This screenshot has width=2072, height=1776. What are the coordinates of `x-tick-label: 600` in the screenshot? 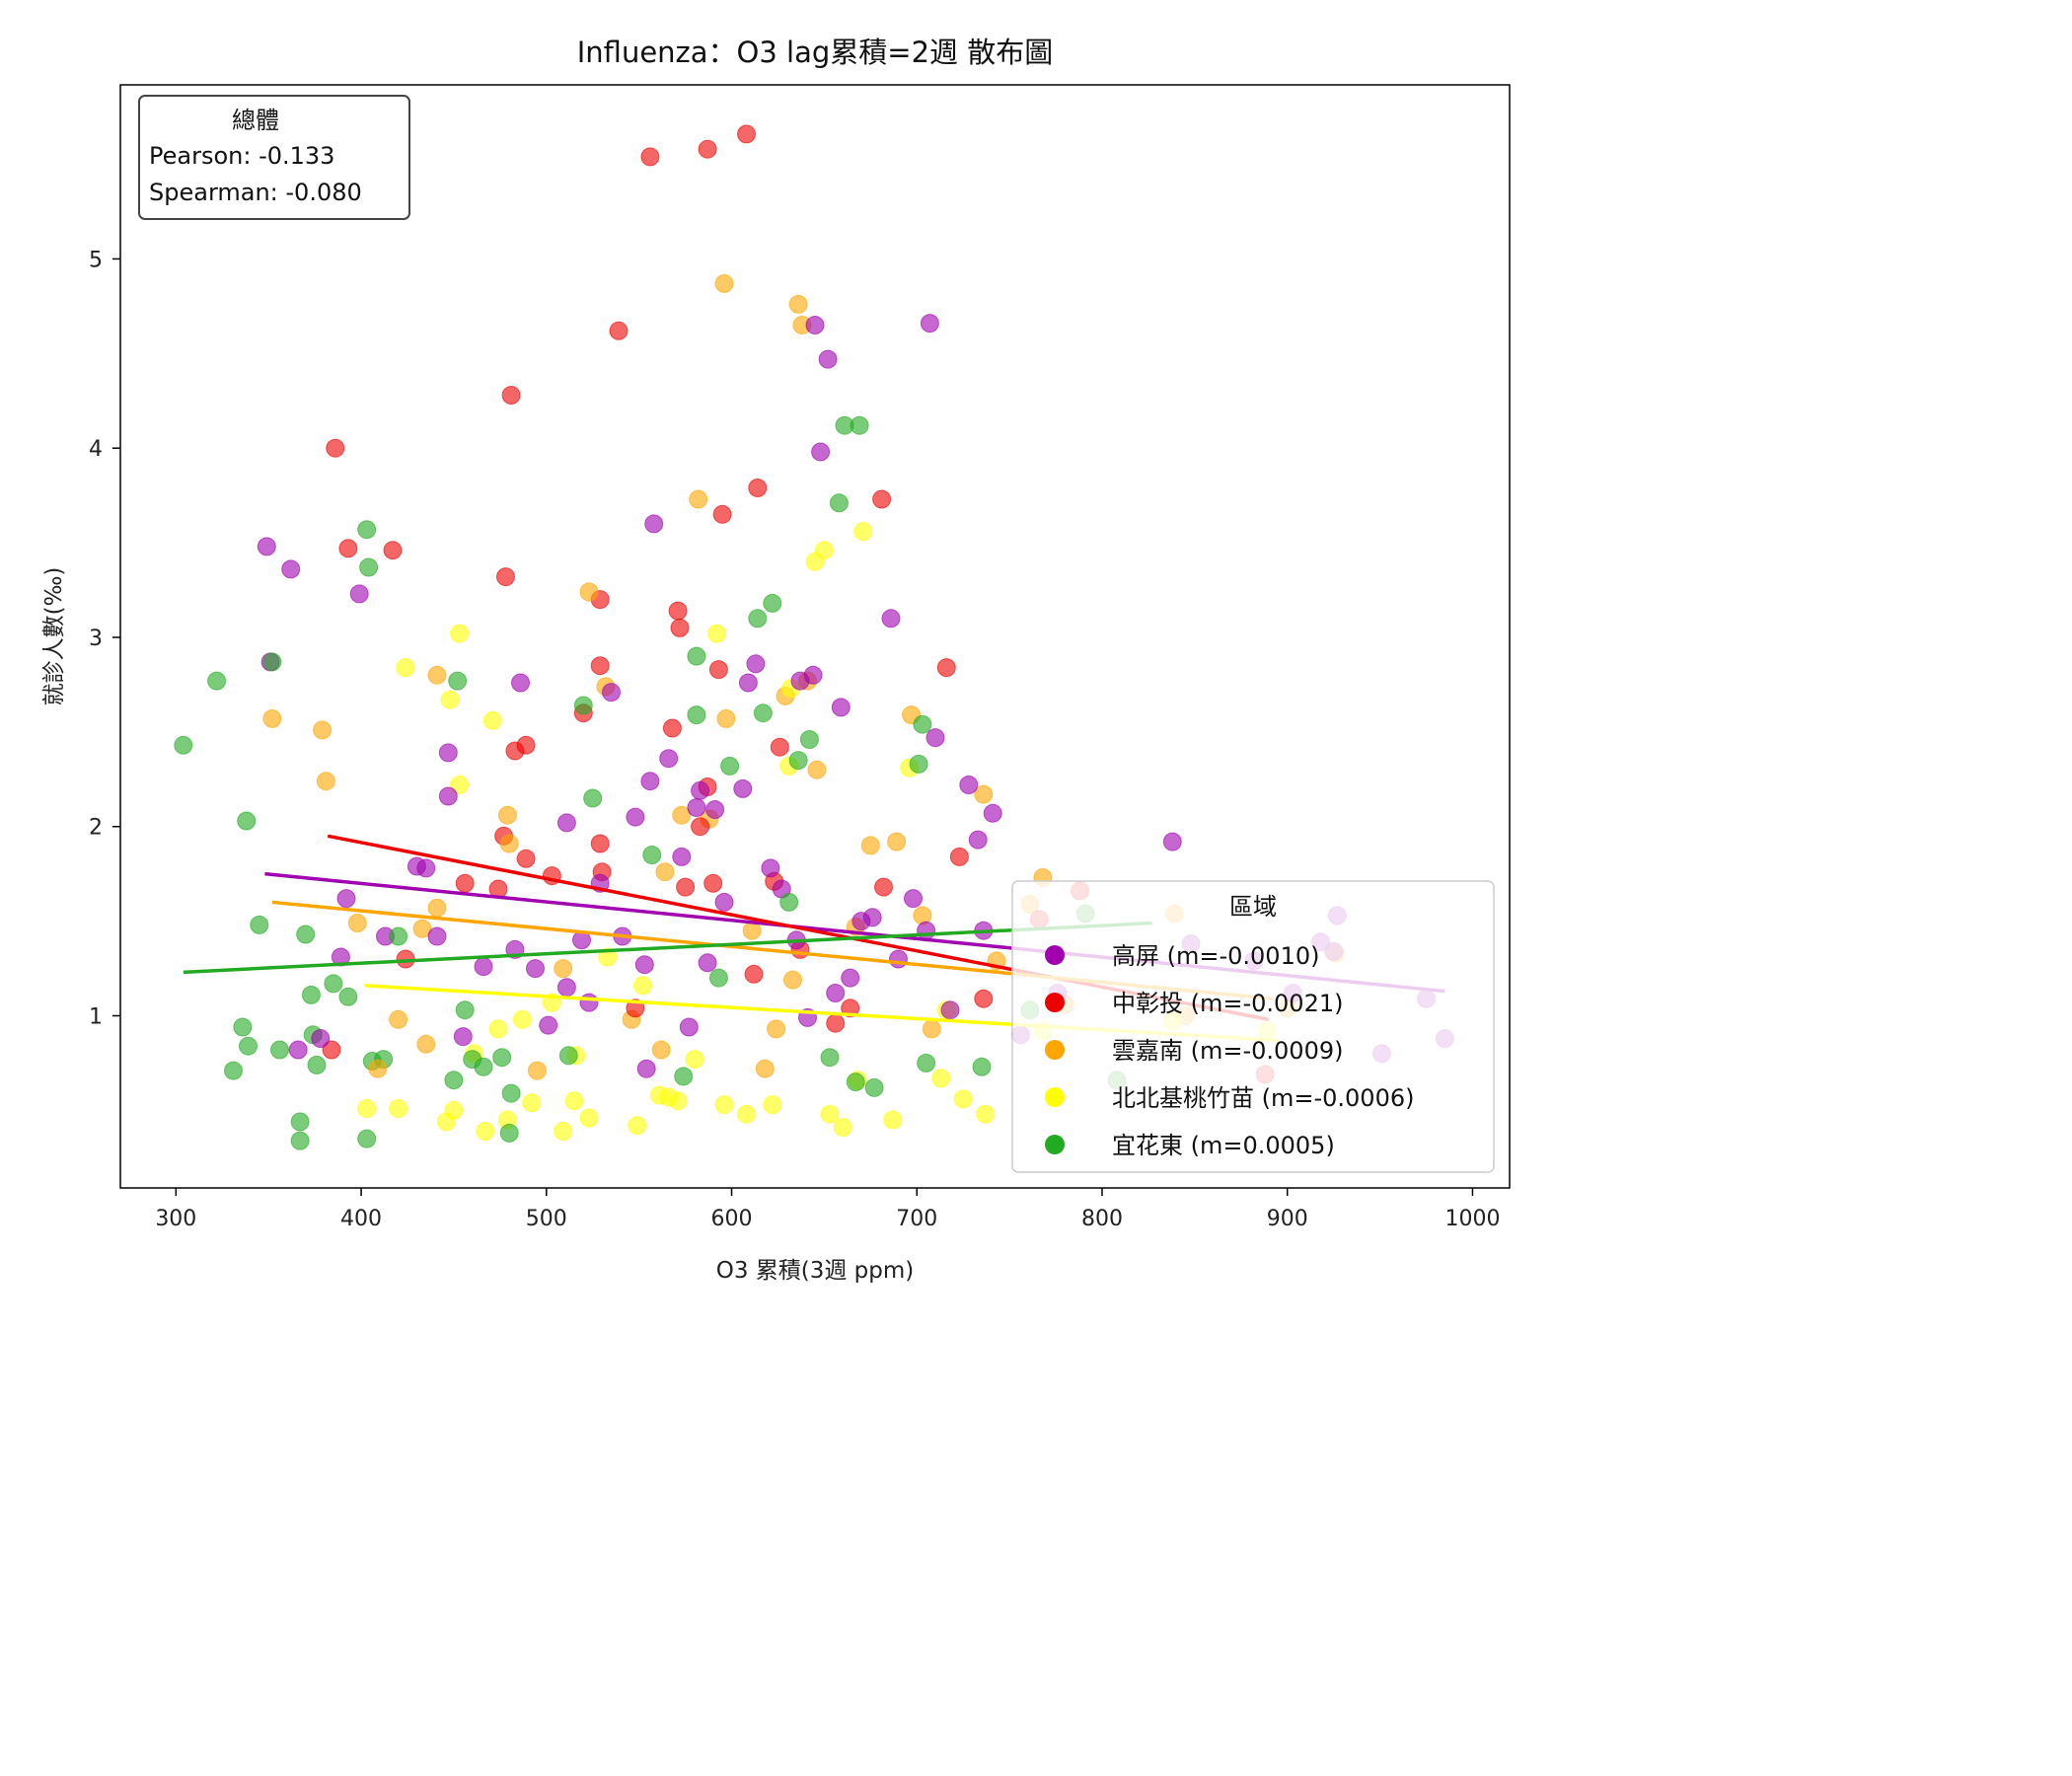 It's located at (732, 1219).